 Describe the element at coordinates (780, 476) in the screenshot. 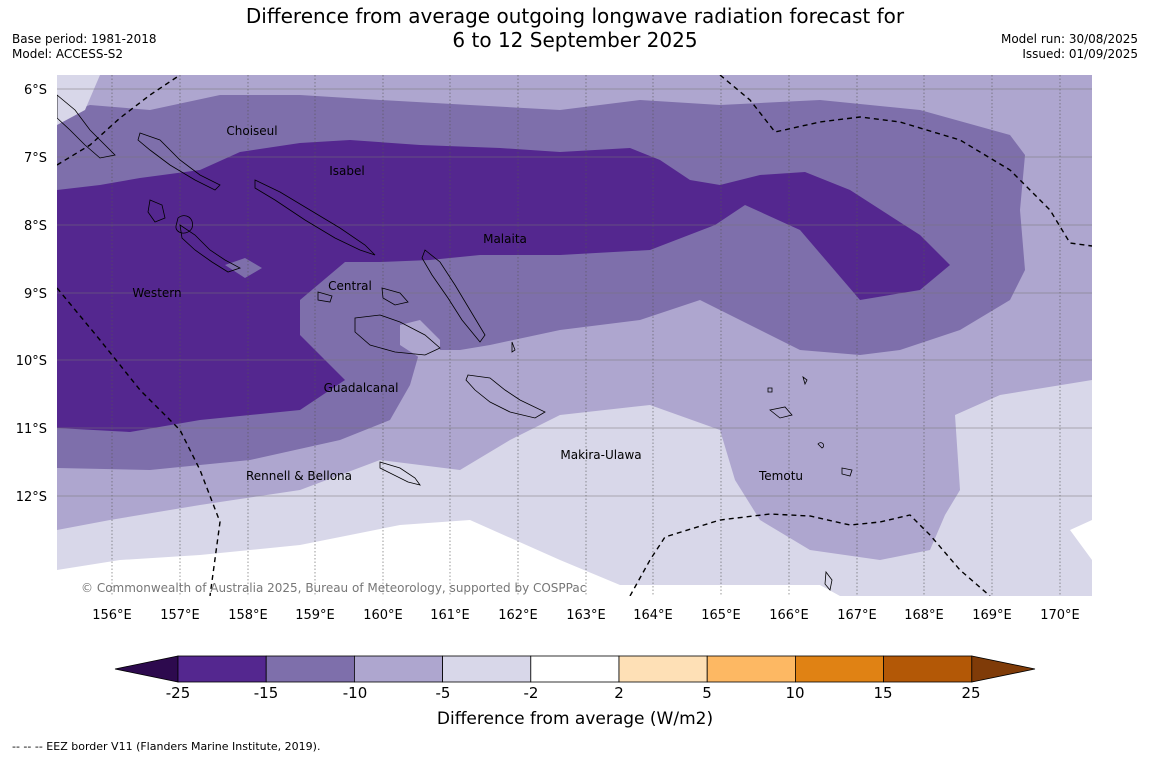

I see `region-label-temotu: Temotu` at that location.